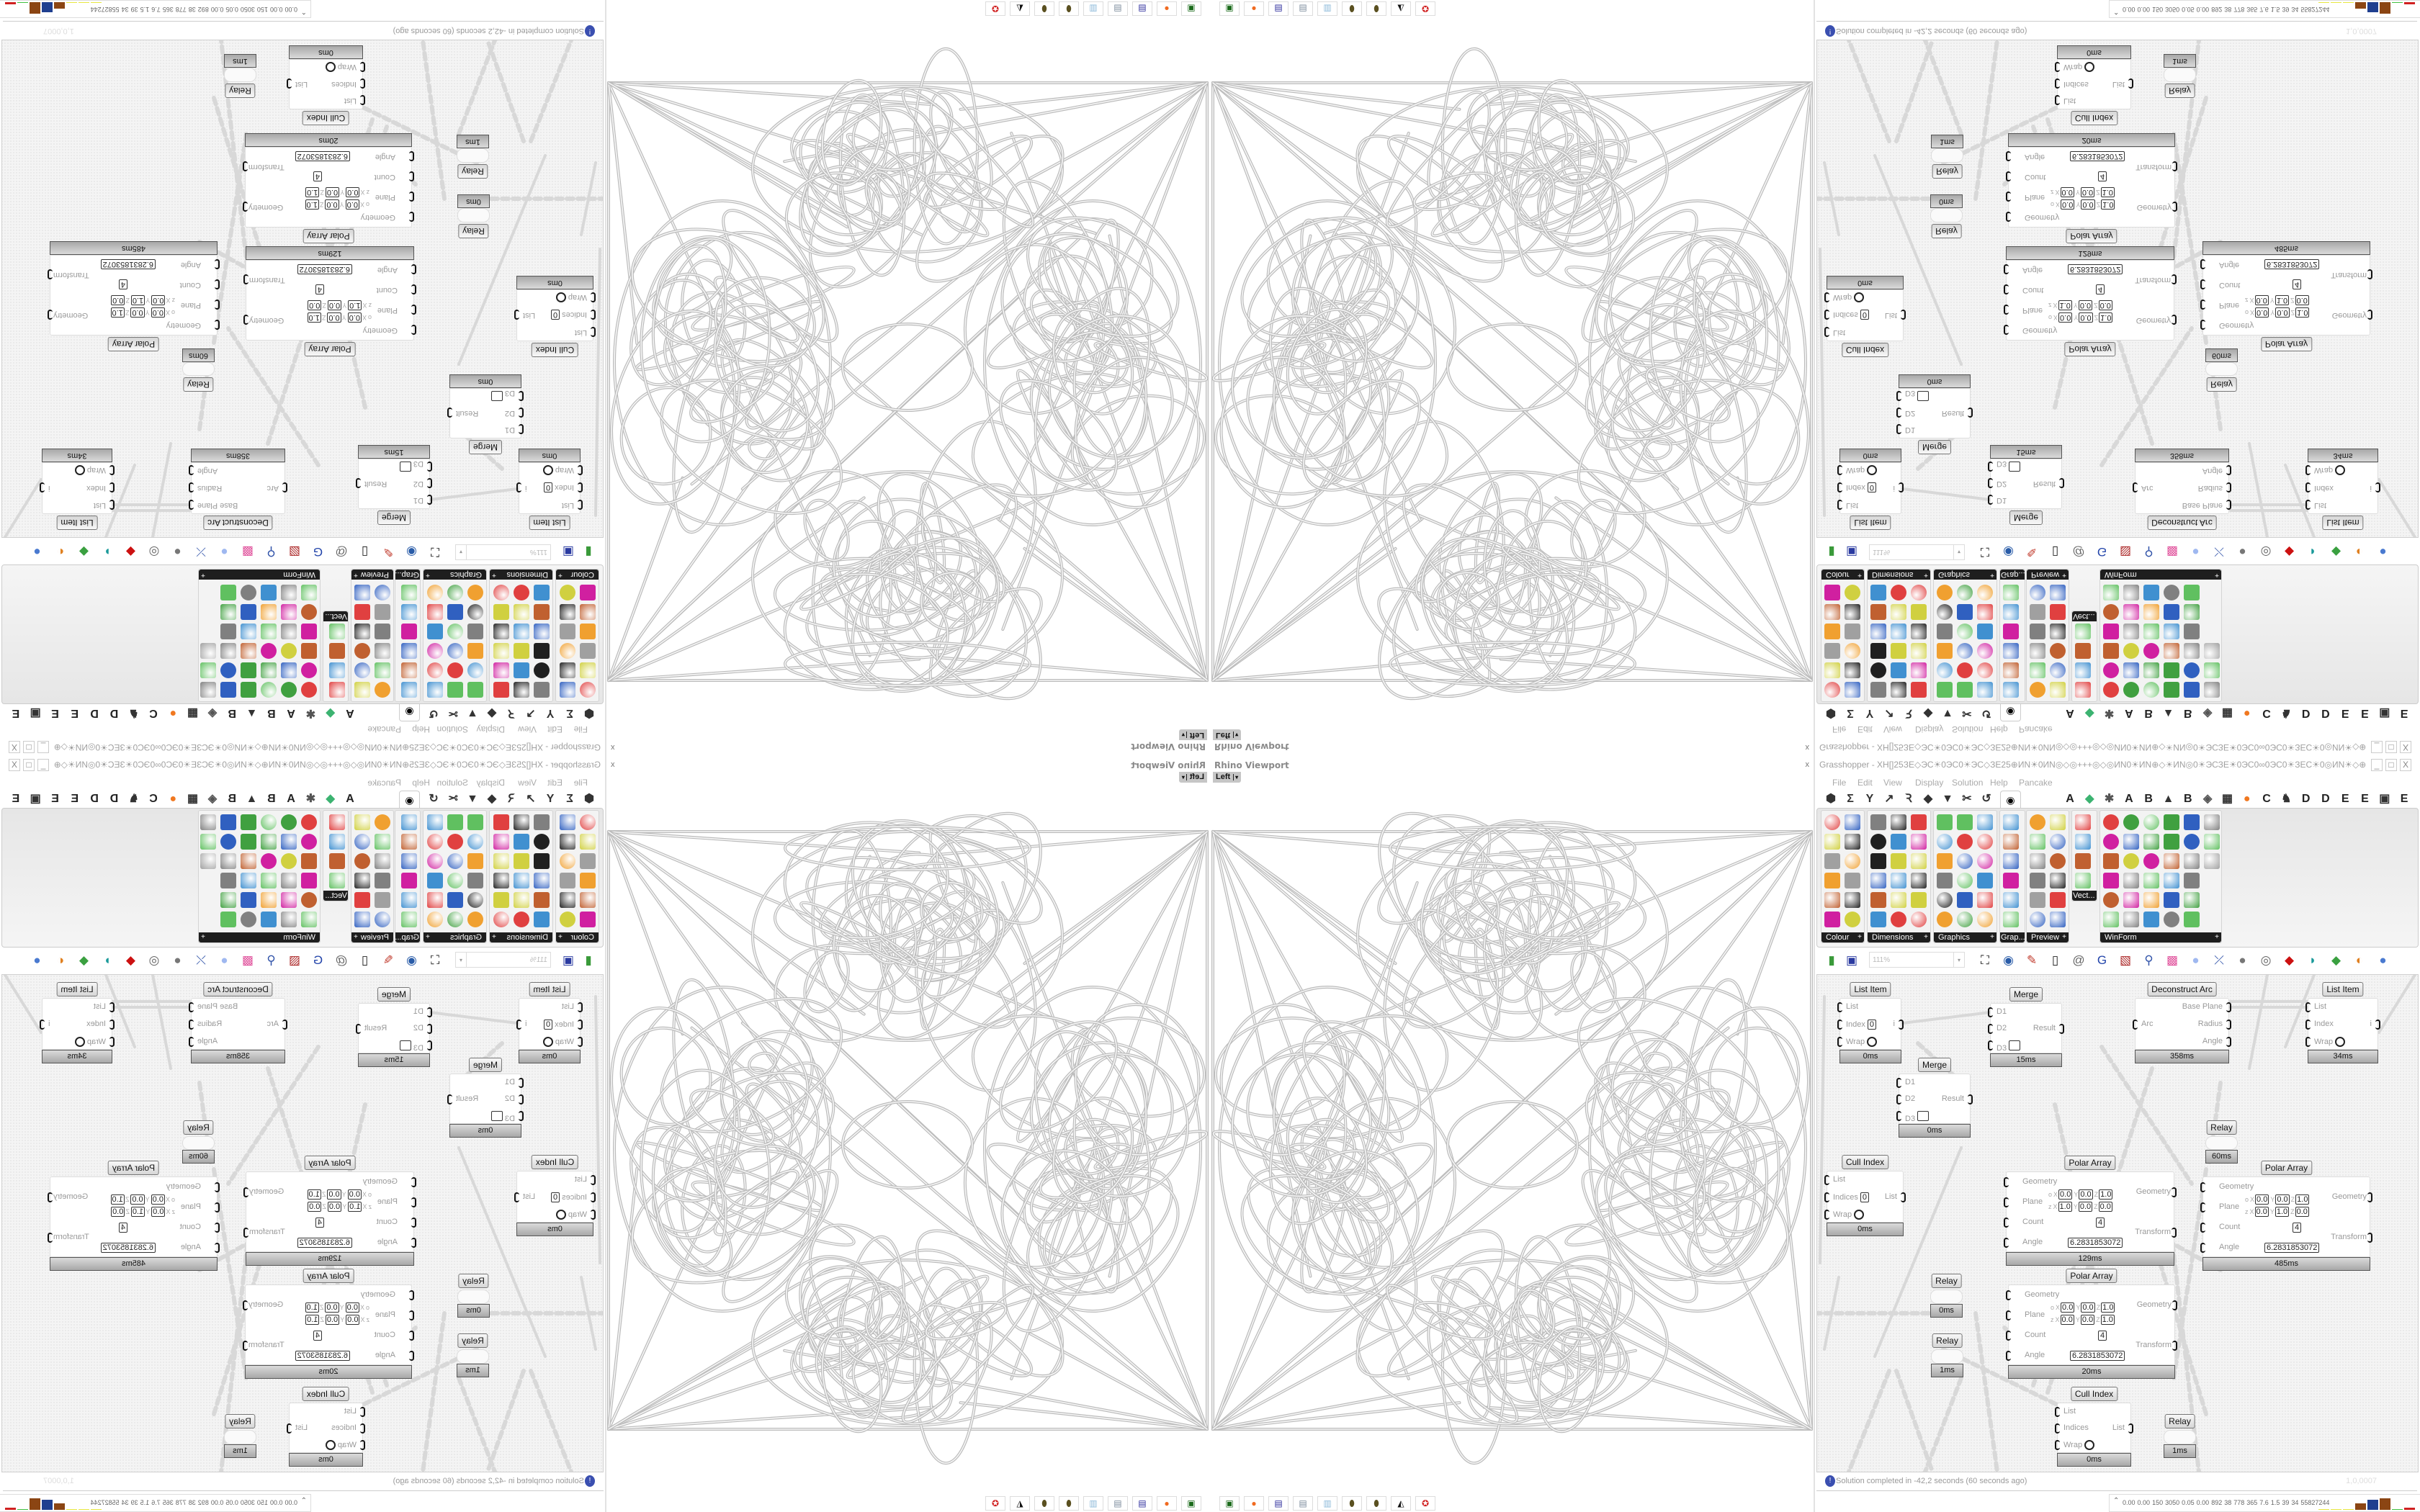 This screenshot has width=2420, height=1512. Describe the element at coordinates (1948, 799) in the screenshot. I see `mesh-icon: ▼` at that location.